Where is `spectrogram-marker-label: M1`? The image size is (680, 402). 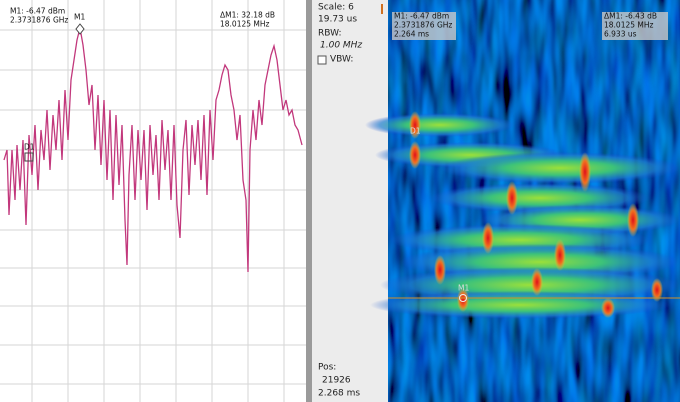 spectrogram-marker-label: M1 is located at coordinates (463, 288).